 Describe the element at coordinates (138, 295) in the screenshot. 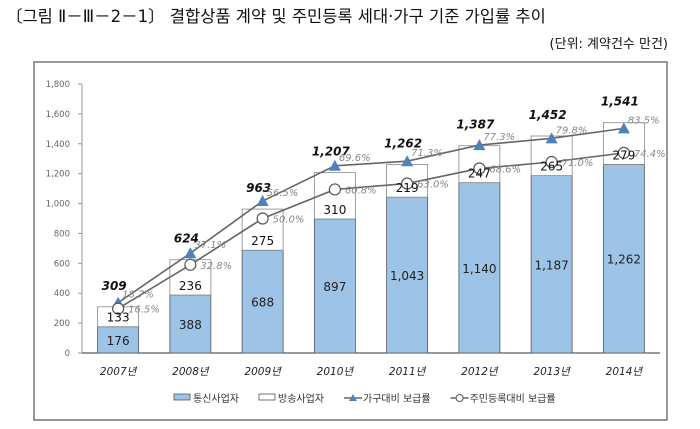

I see `pct-label-household: 18.7%` at that location.